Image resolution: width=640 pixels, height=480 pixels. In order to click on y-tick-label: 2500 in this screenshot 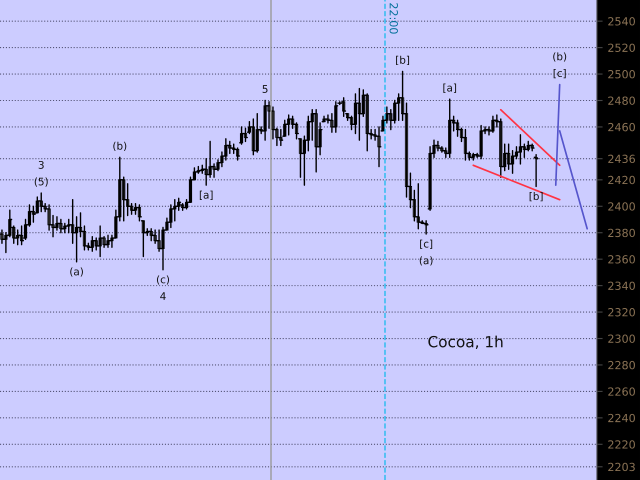, I will do `click(621, 74)`.